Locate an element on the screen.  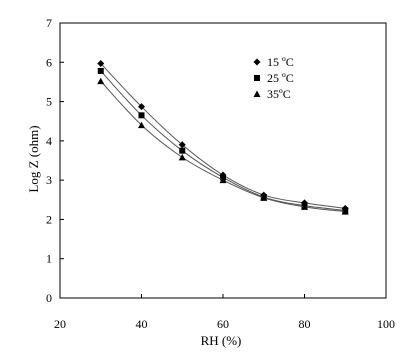
x-tick-label: 20 is located at coordinates (60, 324).